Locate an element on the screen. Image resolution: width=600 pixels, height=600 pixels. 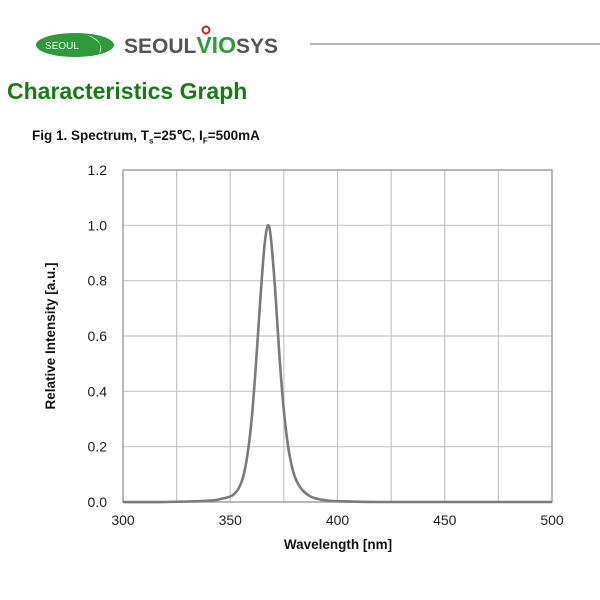
y-axis-ticks: 0.0 0.2 0.4 0.6 0.8 1.0 1.2 is located at coordinates (98, 336).